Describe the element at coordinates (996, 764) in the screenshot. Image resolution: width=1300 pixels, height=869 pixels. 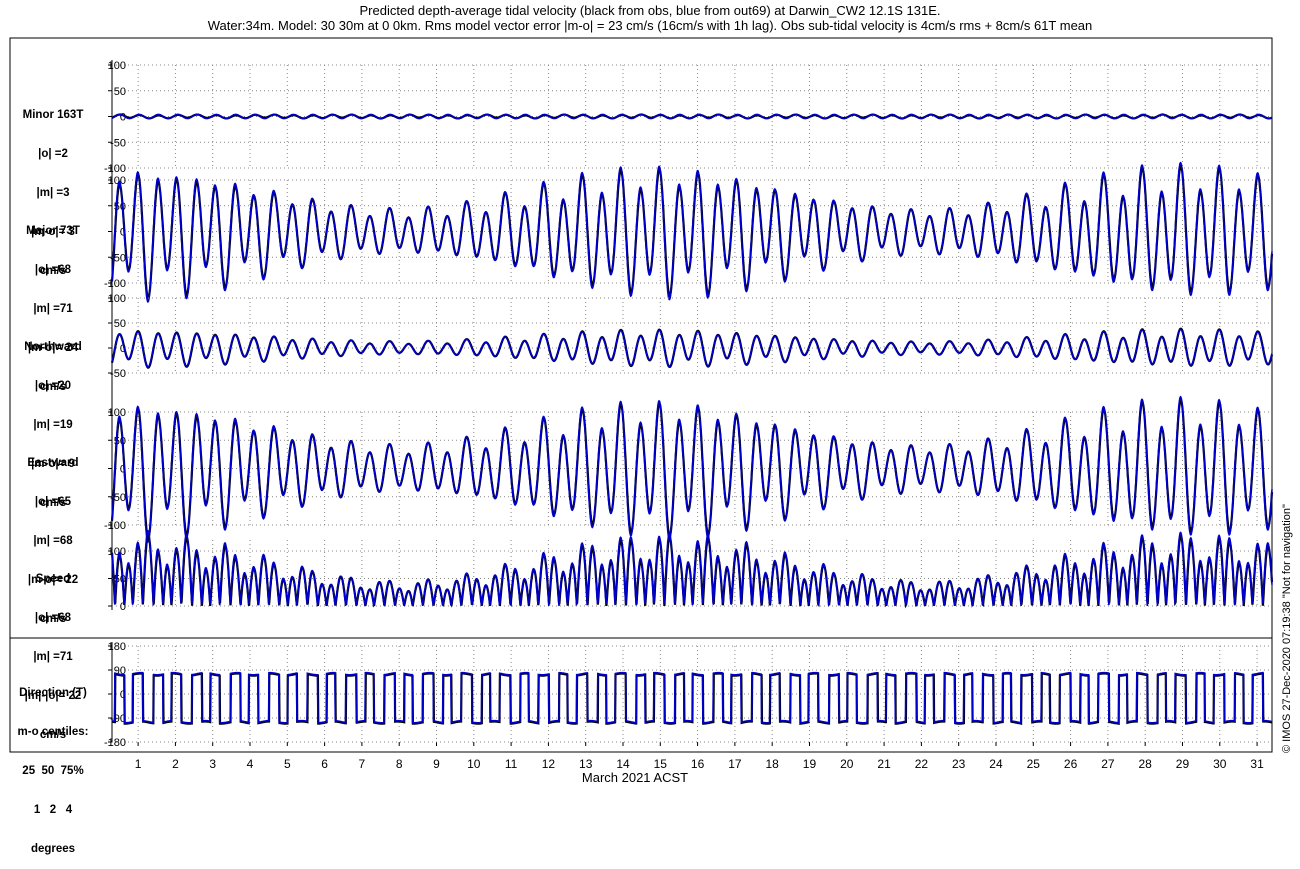
I see `x-tick-label: 24` at that location.